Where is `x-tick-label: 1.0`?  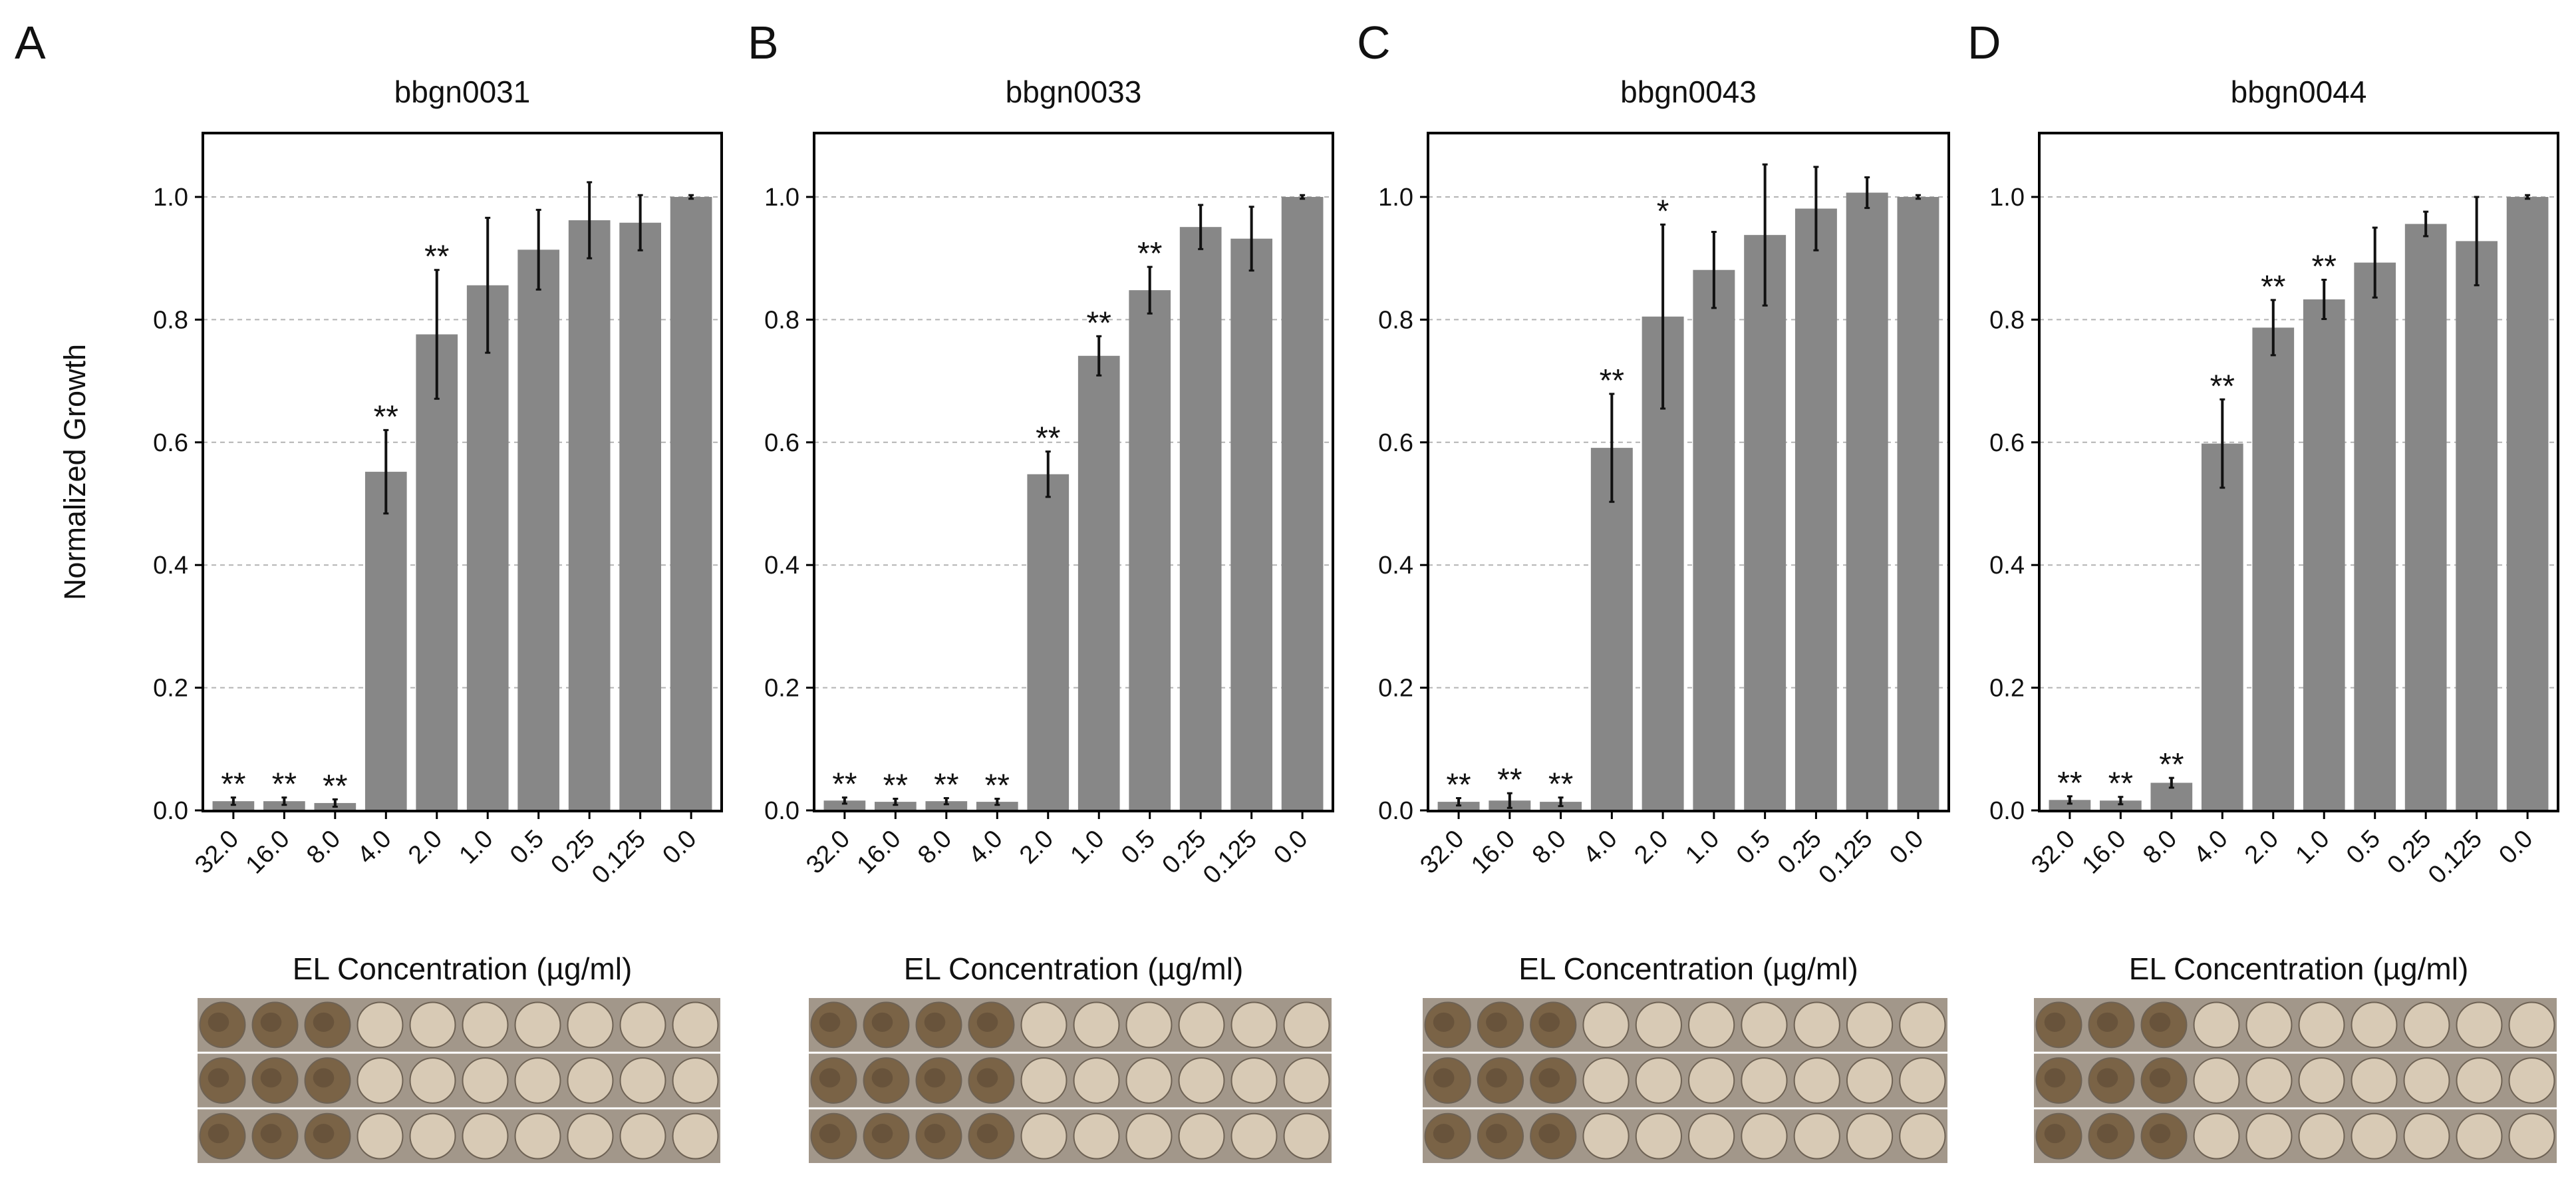
x-tick-label: 1.0 is located at coordinates (476, 847).